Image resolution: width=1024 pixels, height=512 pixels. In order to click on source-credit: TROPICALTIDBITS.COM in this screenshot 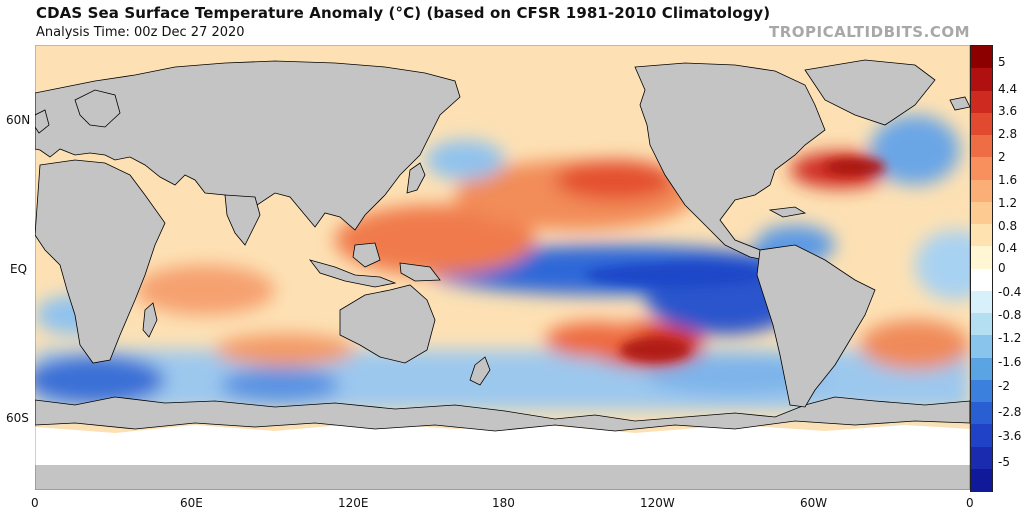, I will do `click(869, 32)`.